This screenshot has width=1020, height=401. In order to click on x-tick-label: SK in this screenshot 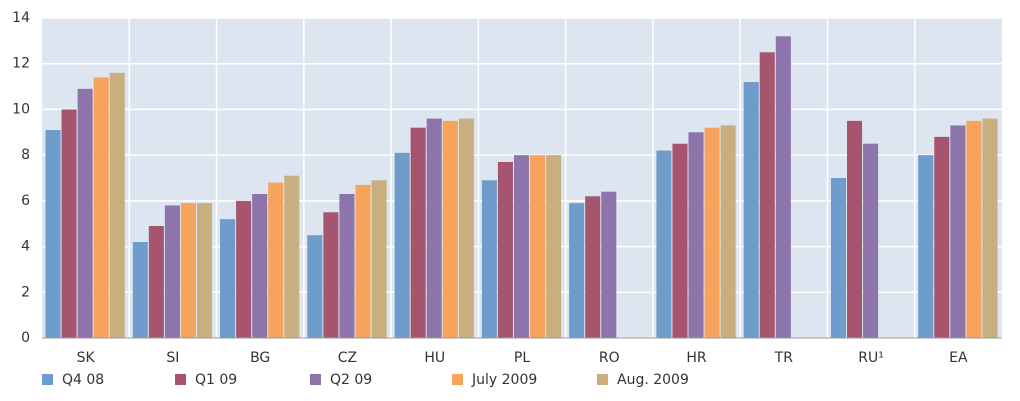, I will do `click(86, 358)`.